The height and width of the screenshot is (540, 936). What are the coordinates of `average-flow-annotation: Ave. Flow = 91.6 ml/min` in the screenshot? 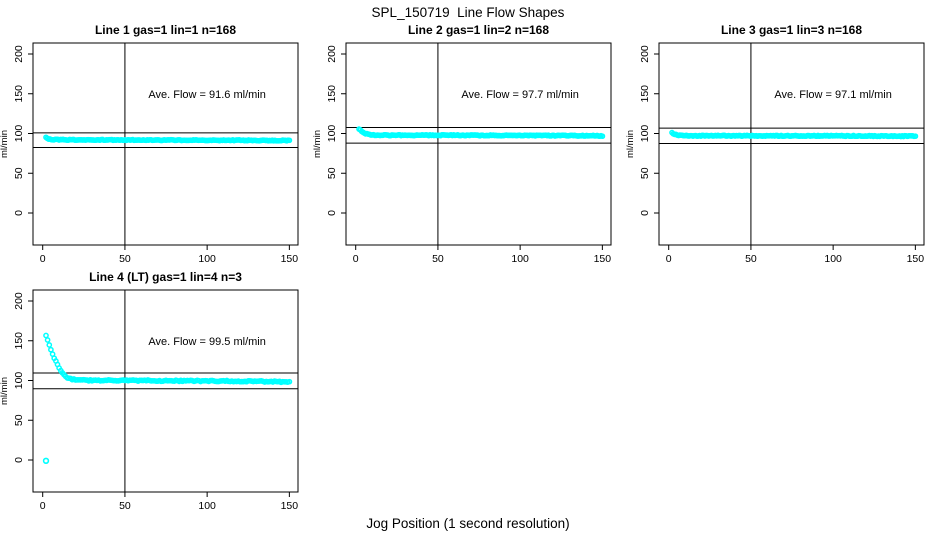 It's located at (206, 95).